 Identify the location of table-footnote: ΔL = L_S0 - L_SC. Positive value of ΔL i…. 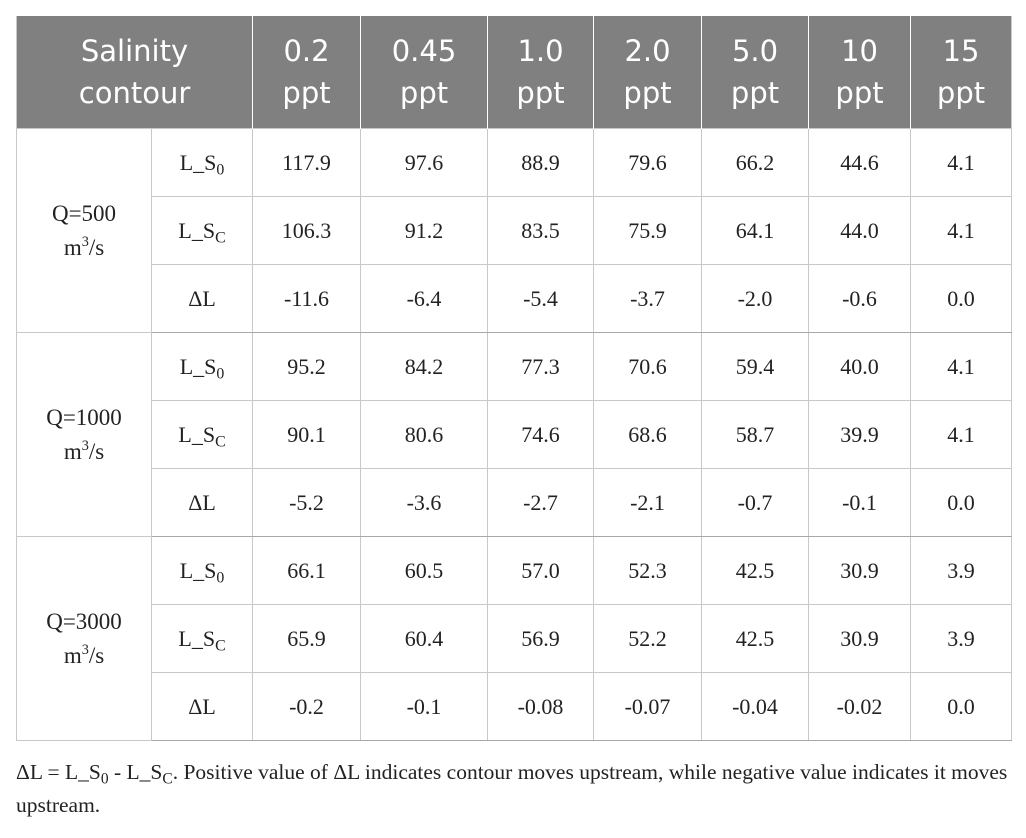
(516, 789).